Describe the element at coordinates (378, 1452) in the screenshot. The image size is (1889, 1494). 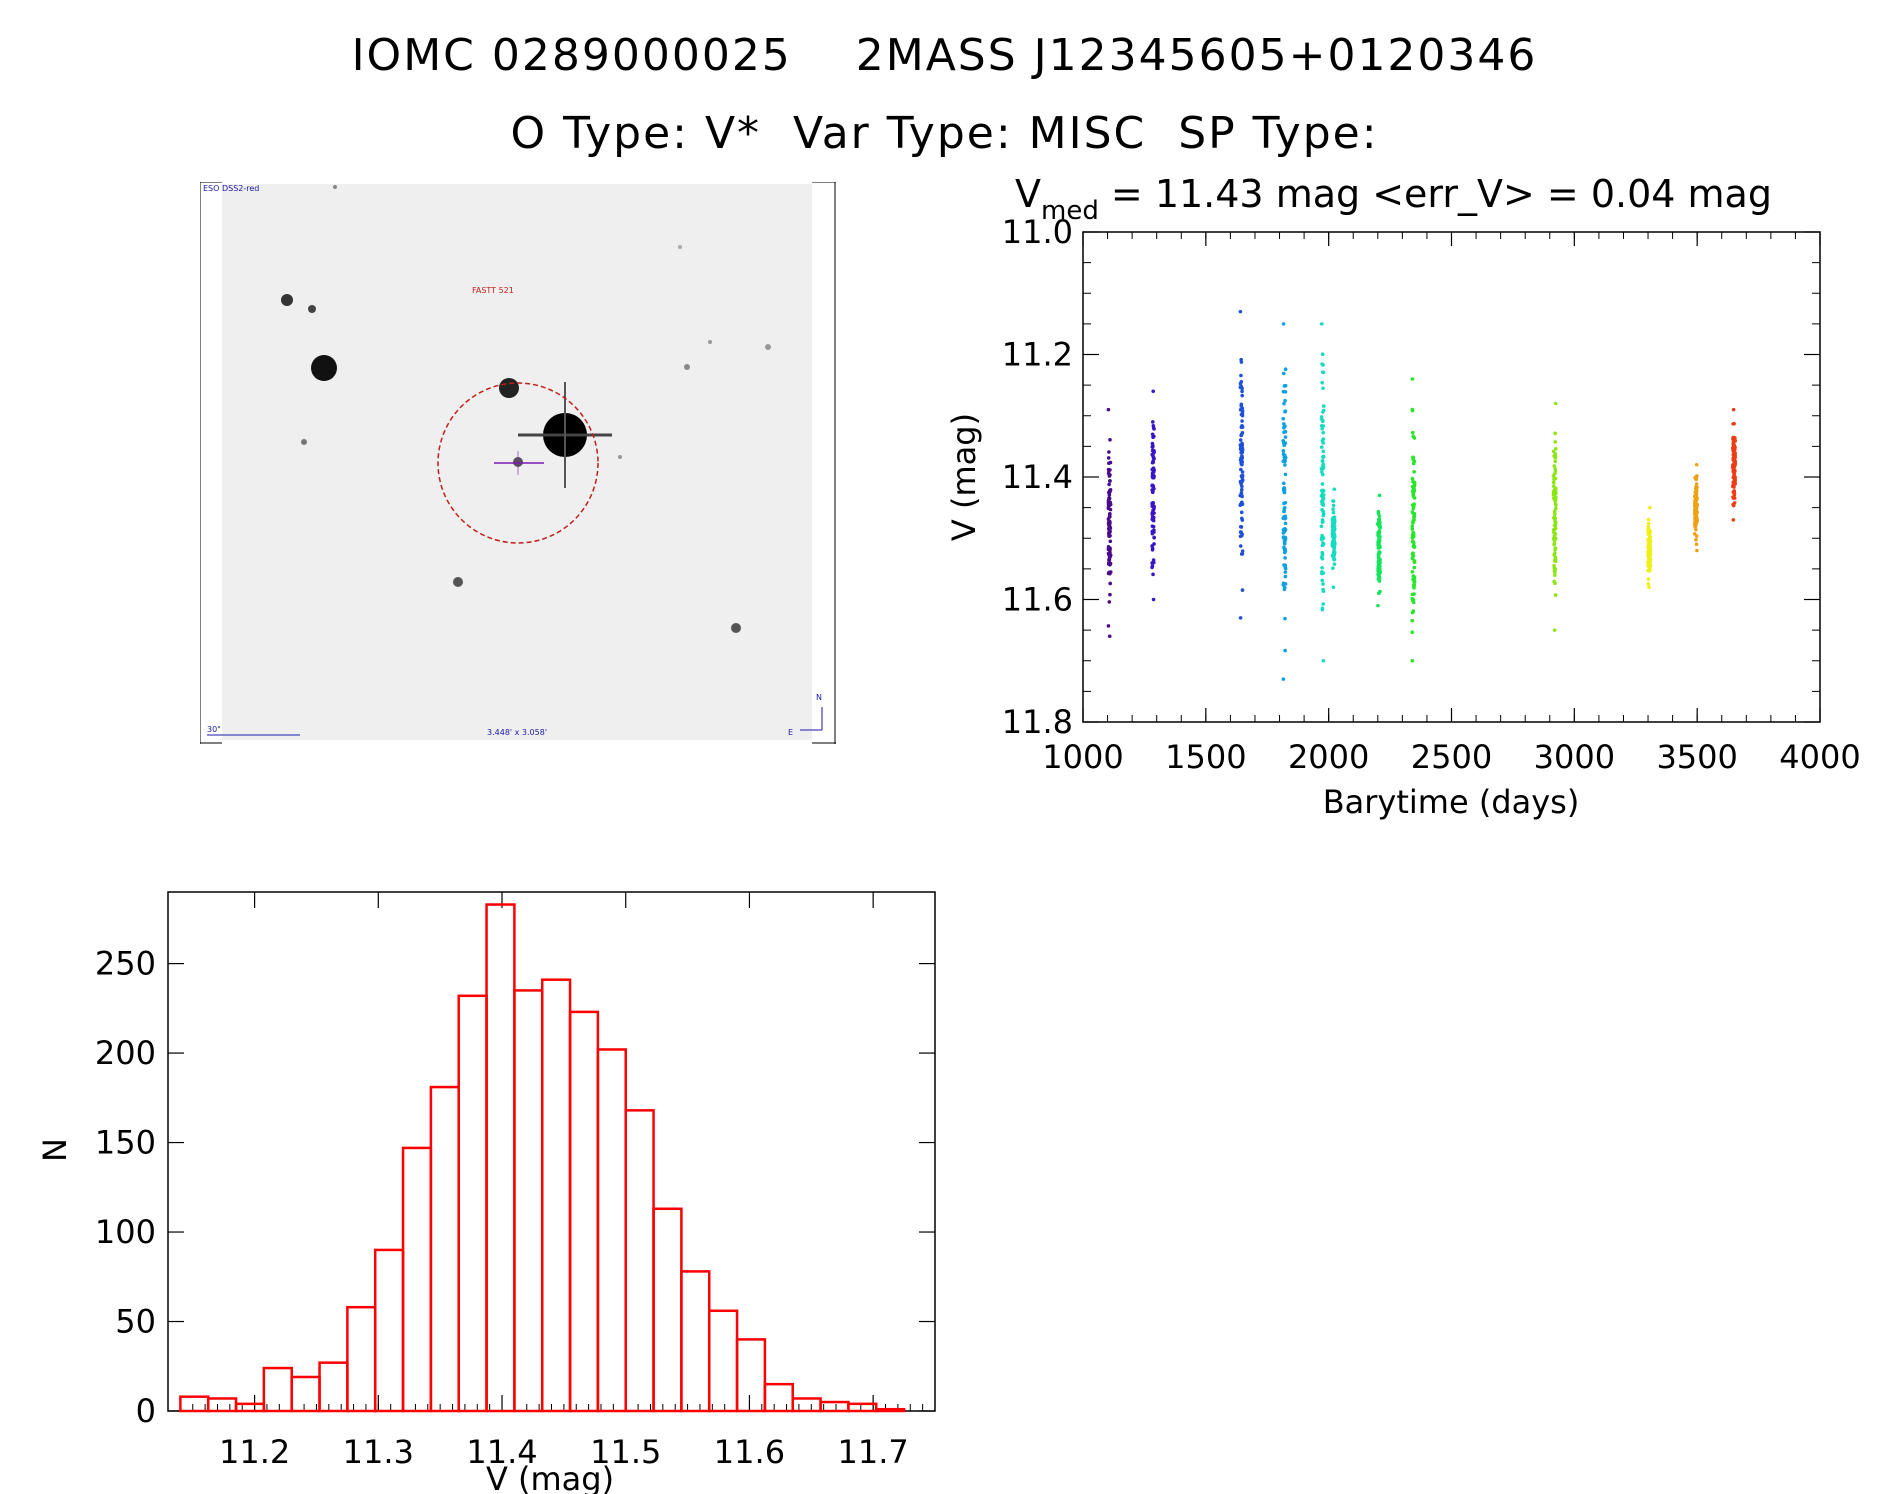
I see `x-tick-label: 11.3` at that location.